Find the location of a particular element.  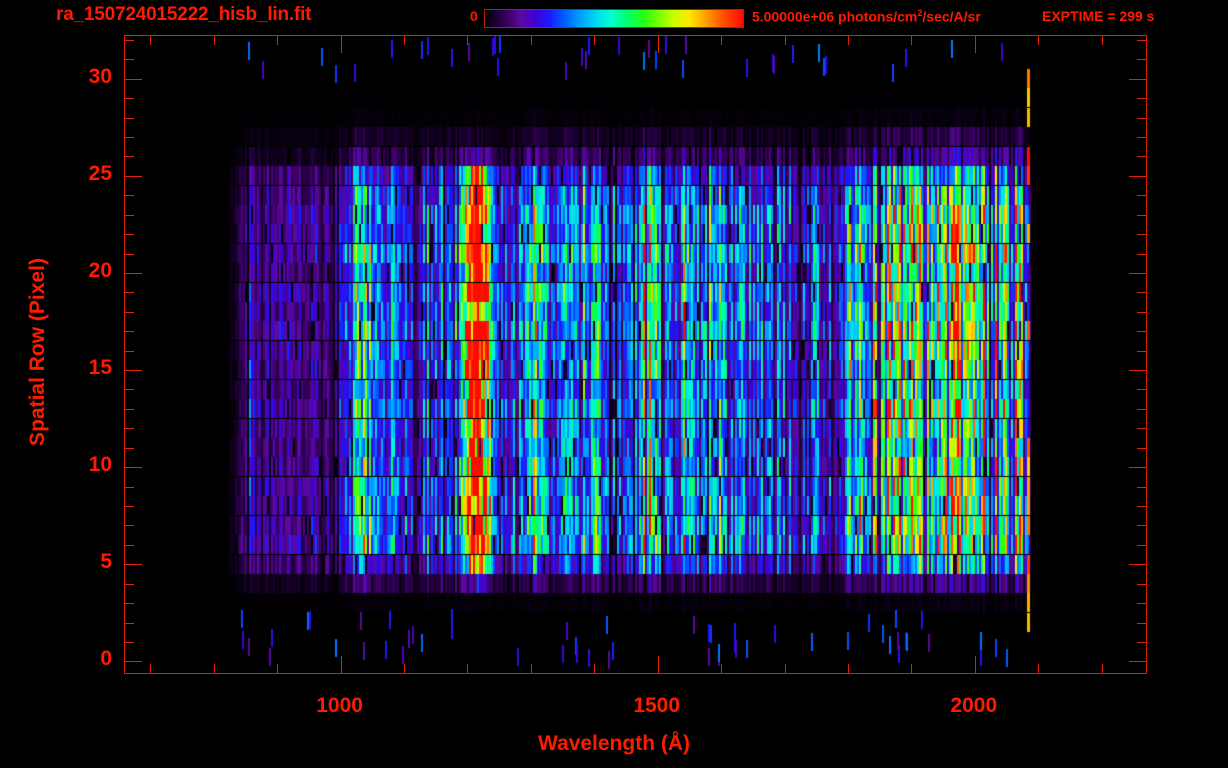

colorbar-min-label: 0 is located at coordinates (474, 16).